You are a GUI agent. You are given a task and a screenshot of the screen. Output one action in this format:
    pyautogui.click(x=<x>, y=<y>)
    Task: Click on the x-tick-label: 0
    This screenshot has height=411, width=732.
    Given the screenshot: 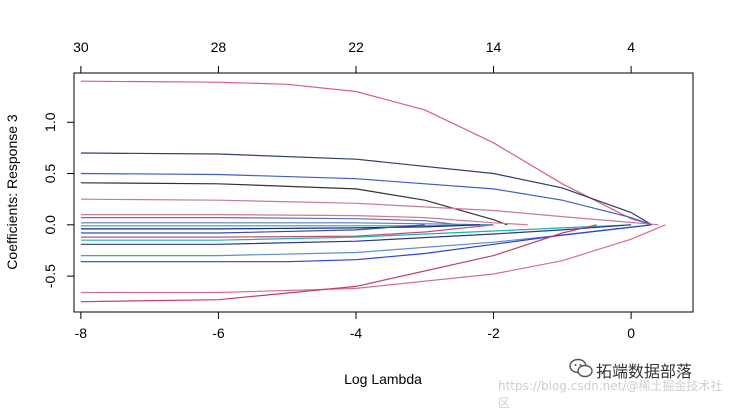 What is the action you would take?
    pyautogui.click(x=631, y=333)
    